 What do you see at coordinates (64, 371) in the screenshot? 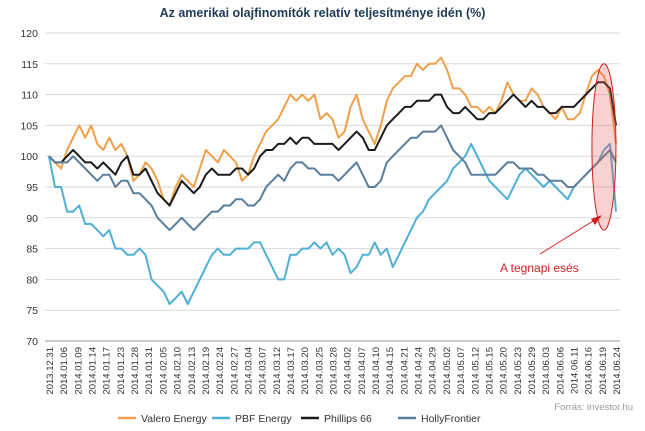
I see `x-tick-label: 2014.01.06` at bounding box center [64, 371].